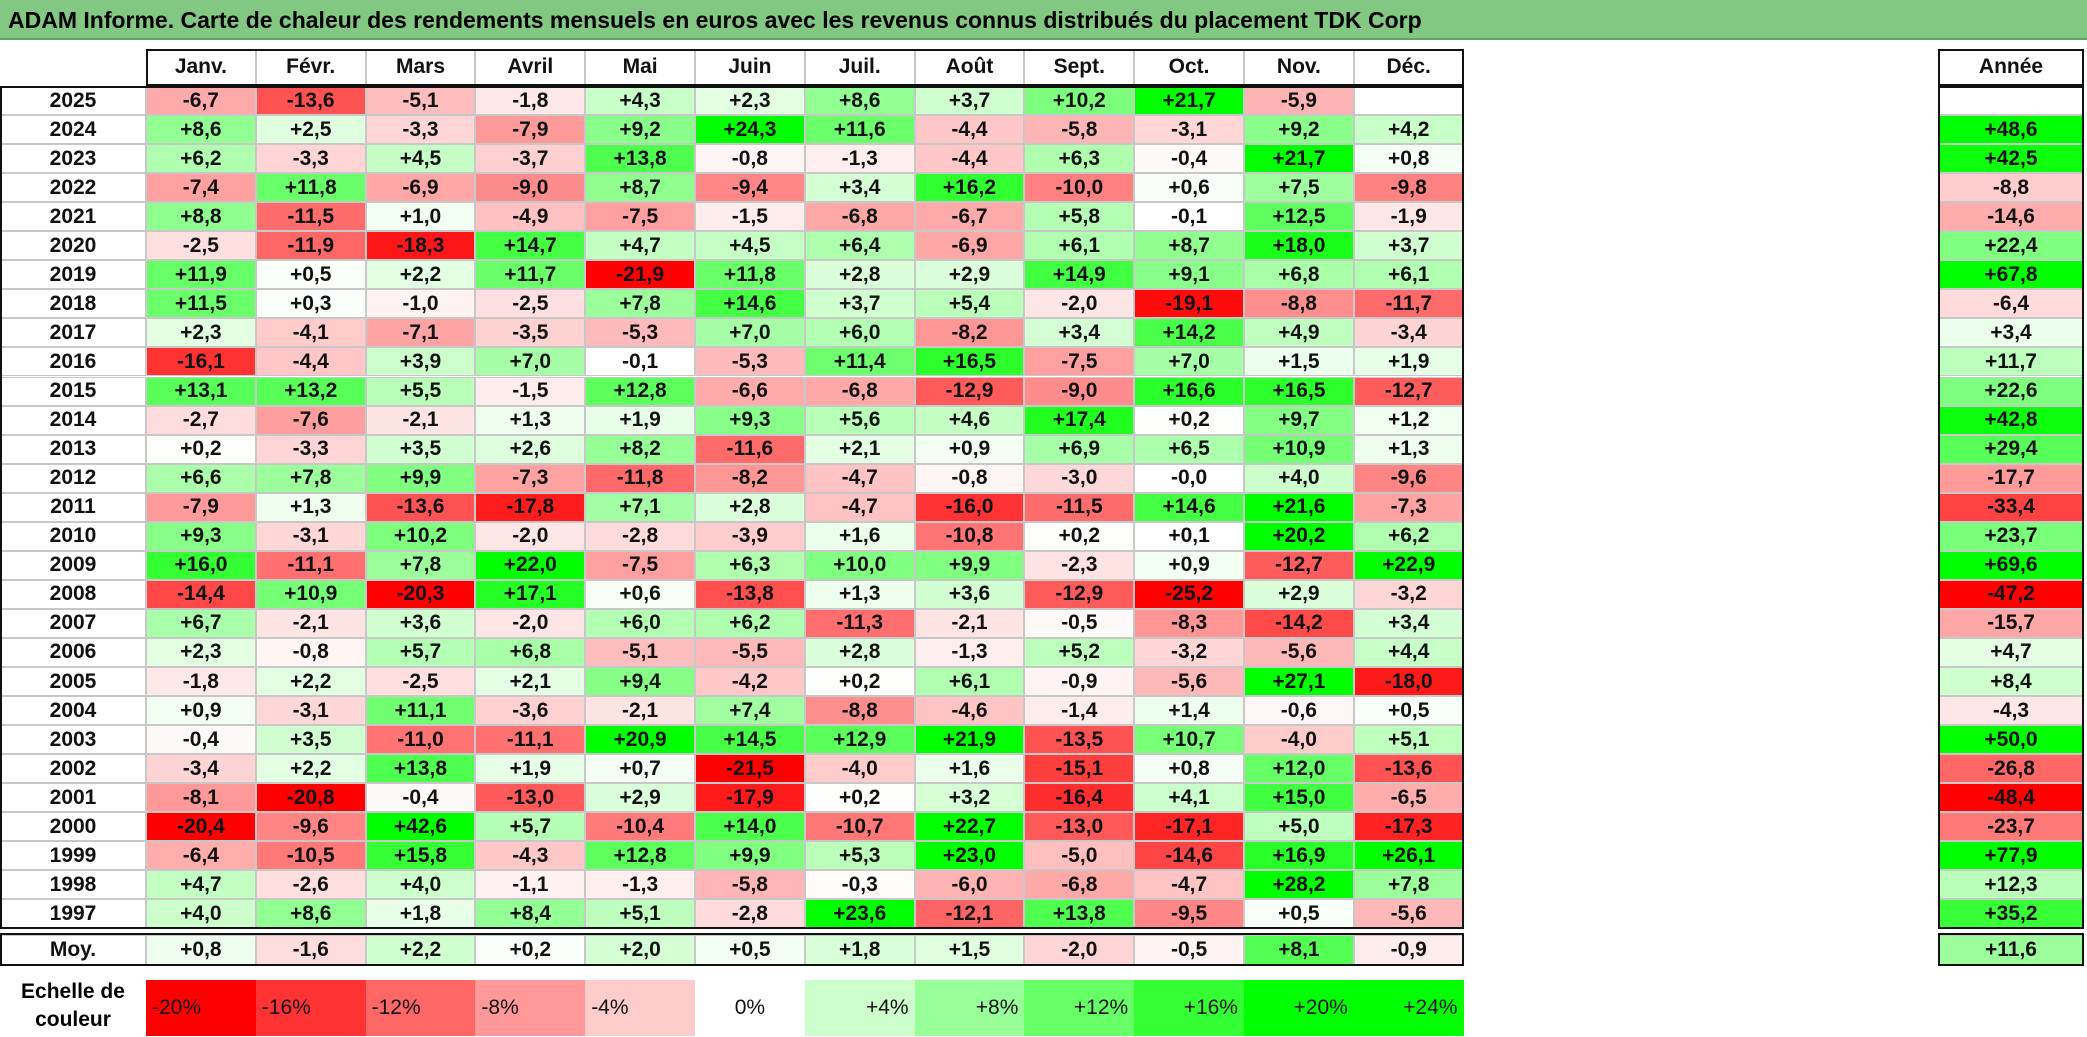 This screenshot has width=2087, height=1037. What do you see at coordinates (859, 856) in the screenshot?
I see `heatmap-cell: +5,3` at bounding box center [859, 856].